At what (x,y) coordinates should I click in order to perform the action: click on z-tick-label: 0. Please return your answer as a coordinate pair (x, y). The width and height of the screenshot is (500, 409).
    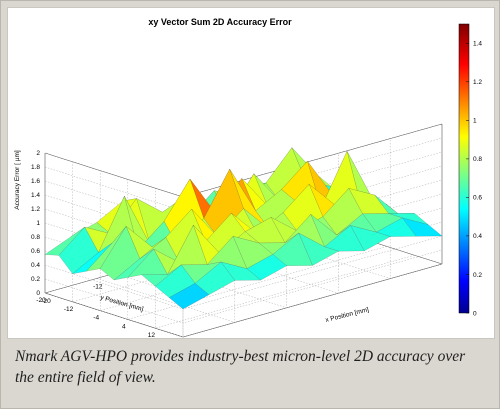
    Looking at the image, I should click on (38, 293).